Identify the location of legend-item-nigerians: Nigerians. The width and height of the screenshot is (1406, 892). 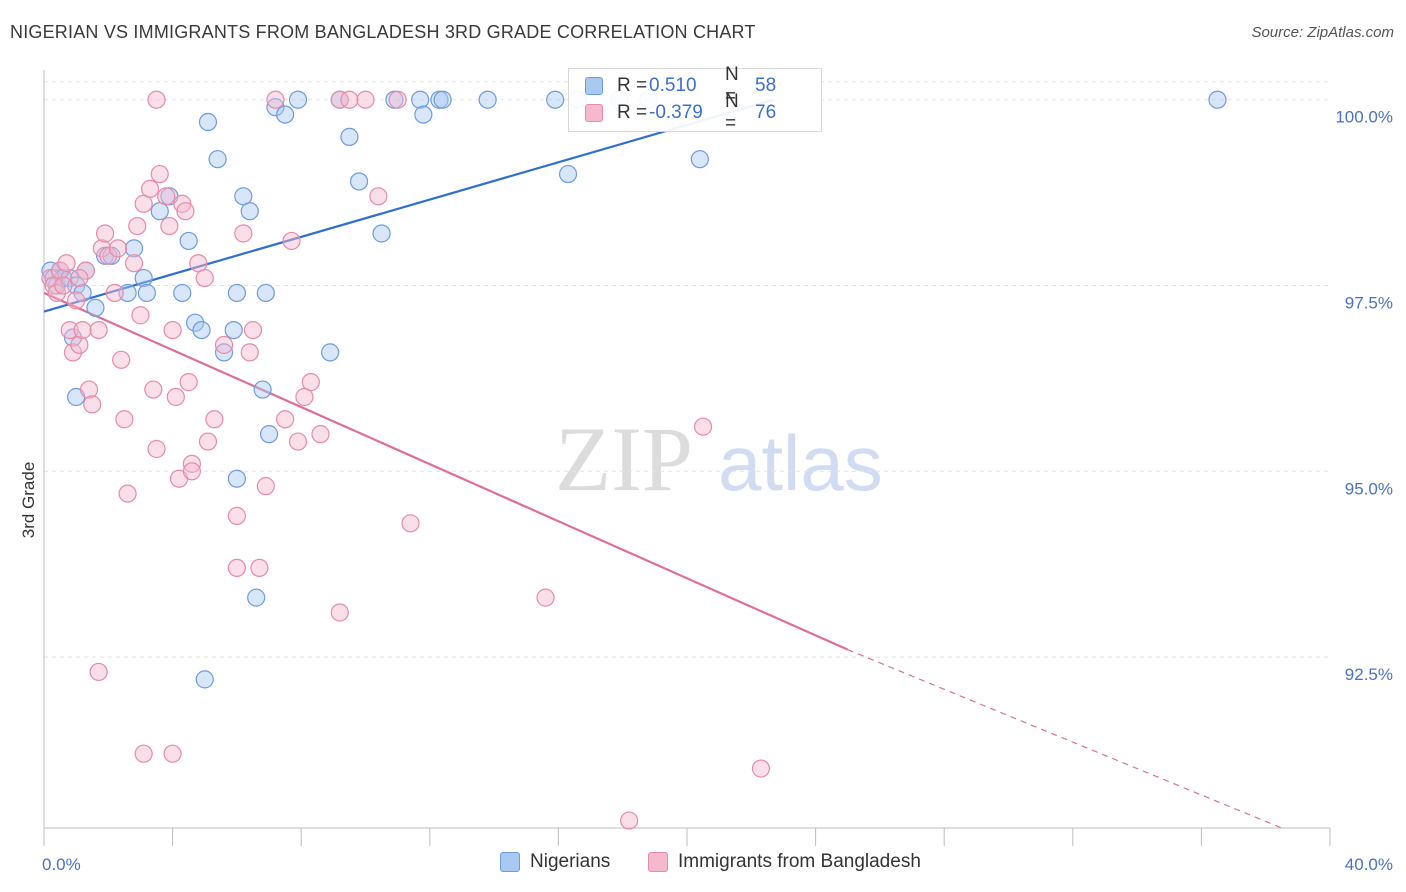
(555, 862).